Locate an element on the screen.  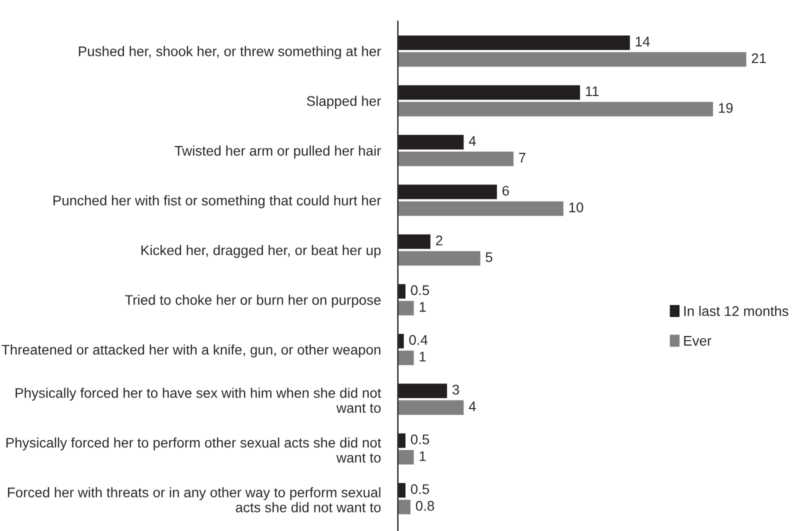
data-label: 5 is located at coordinates (489, 257).